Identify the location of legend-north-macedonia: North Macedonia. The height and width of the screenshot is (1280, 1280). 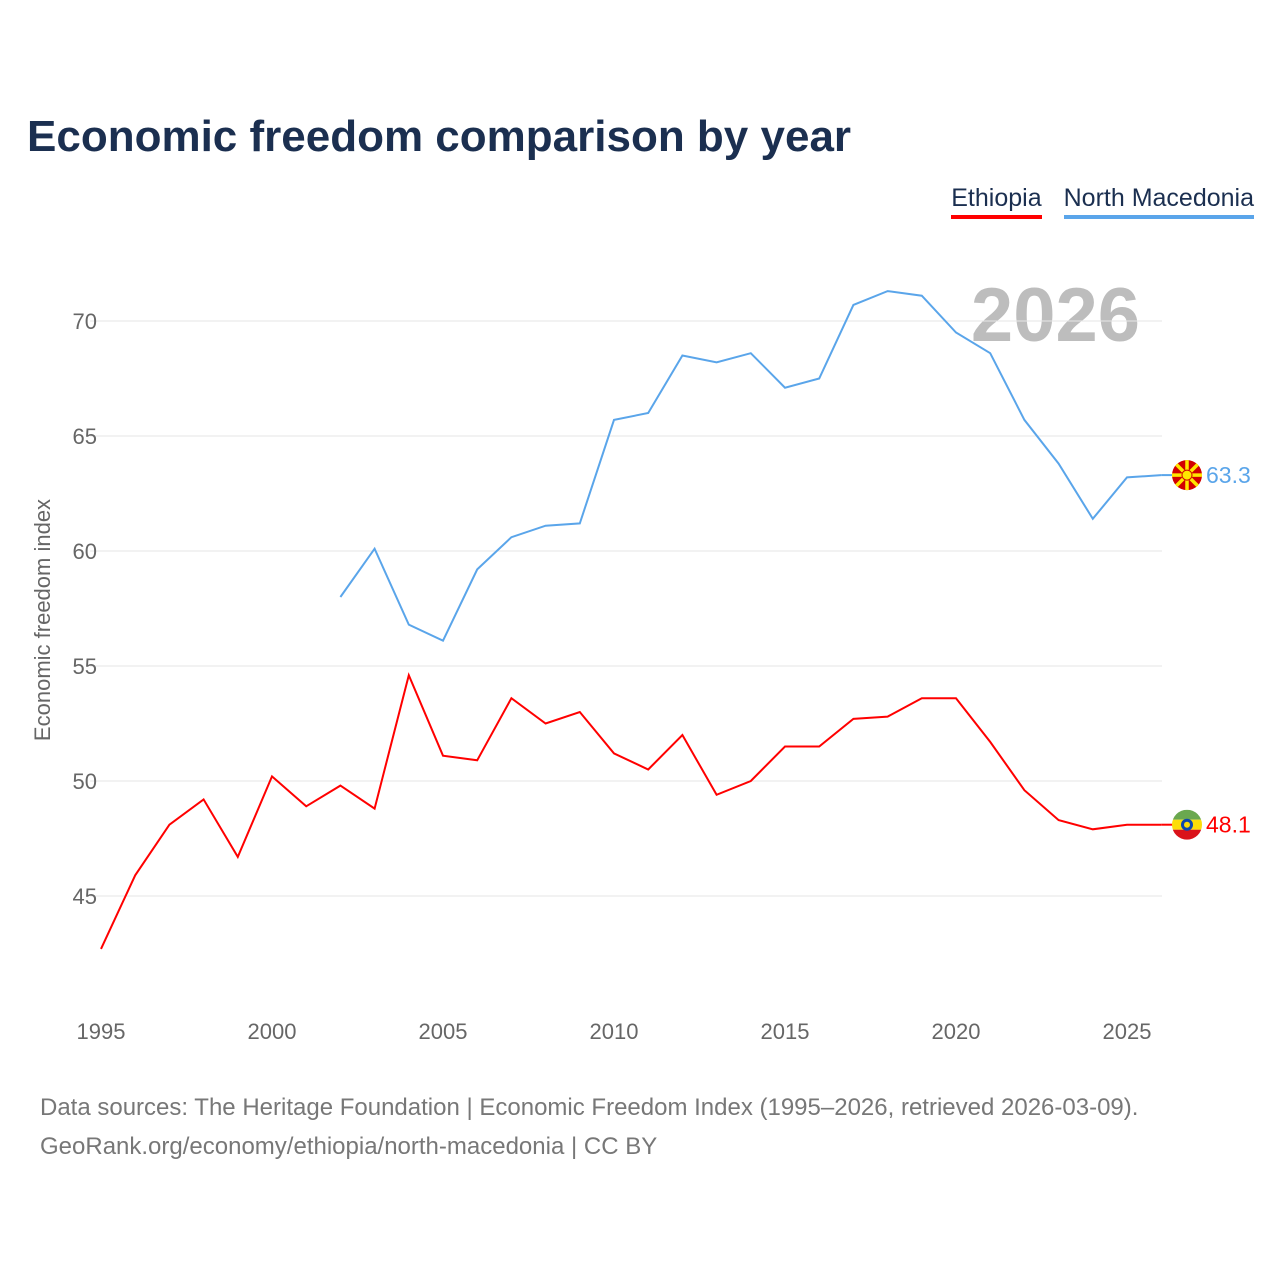
(1158, 201).